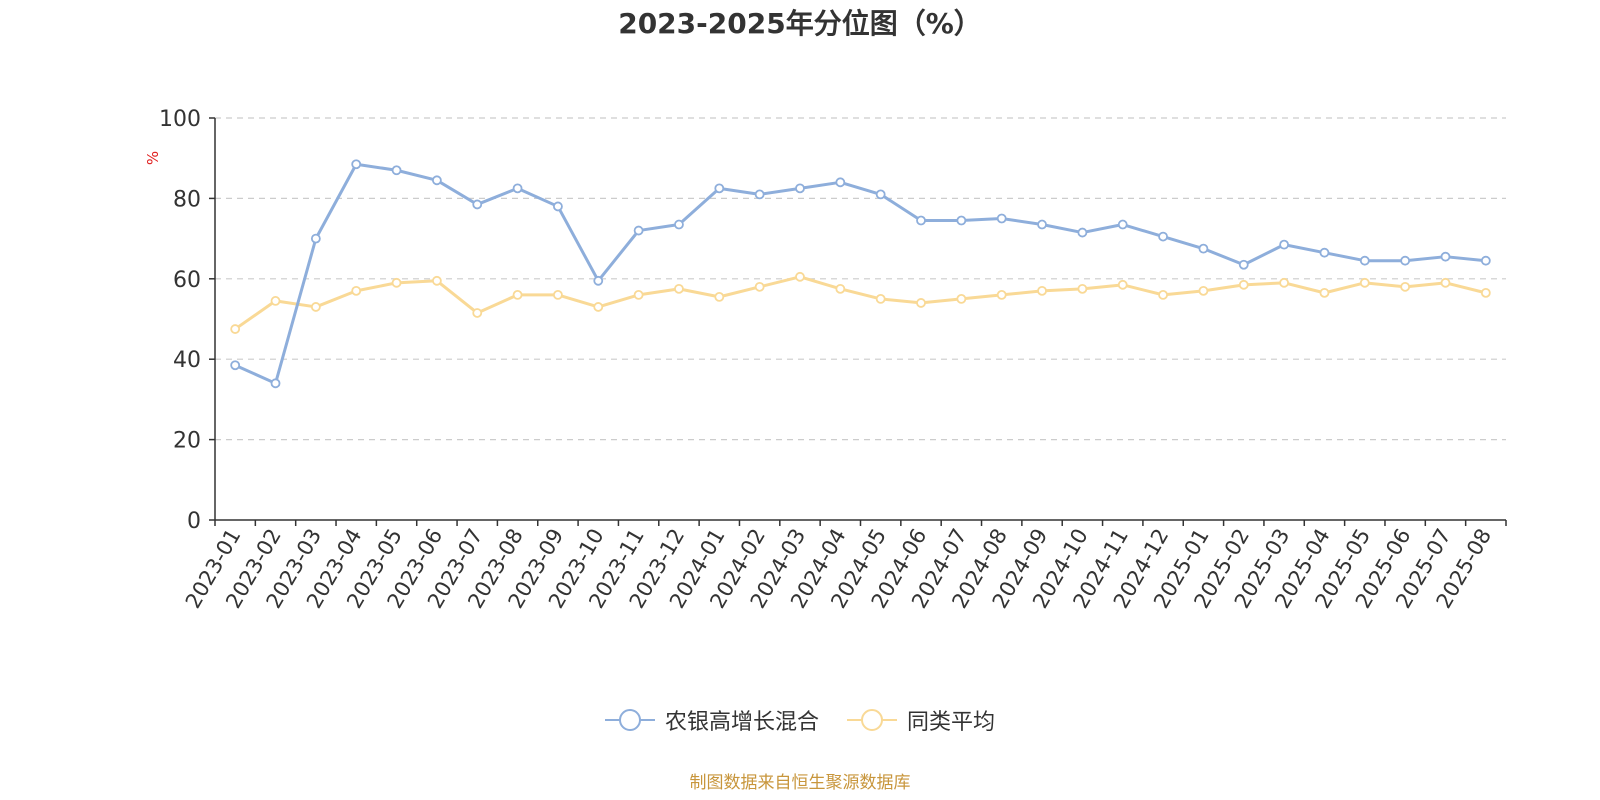 The width and height of the screenshot is (1600, 800). Describe the element at coordinates (153, 158) in the screenshot. I see `y-axis-label: %` at that location.